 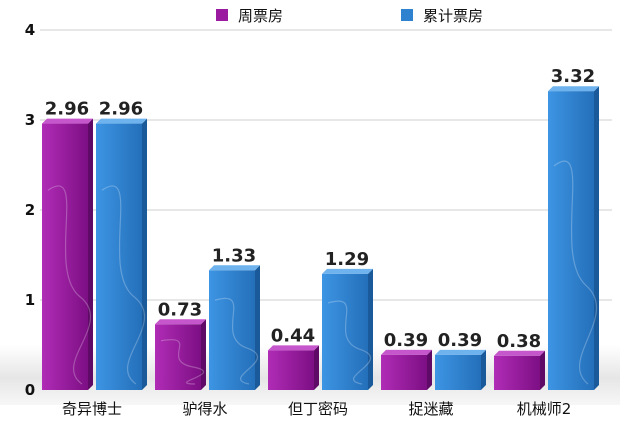 I want to click on y-tick-label-4: 4, so click(x=30, y=30).